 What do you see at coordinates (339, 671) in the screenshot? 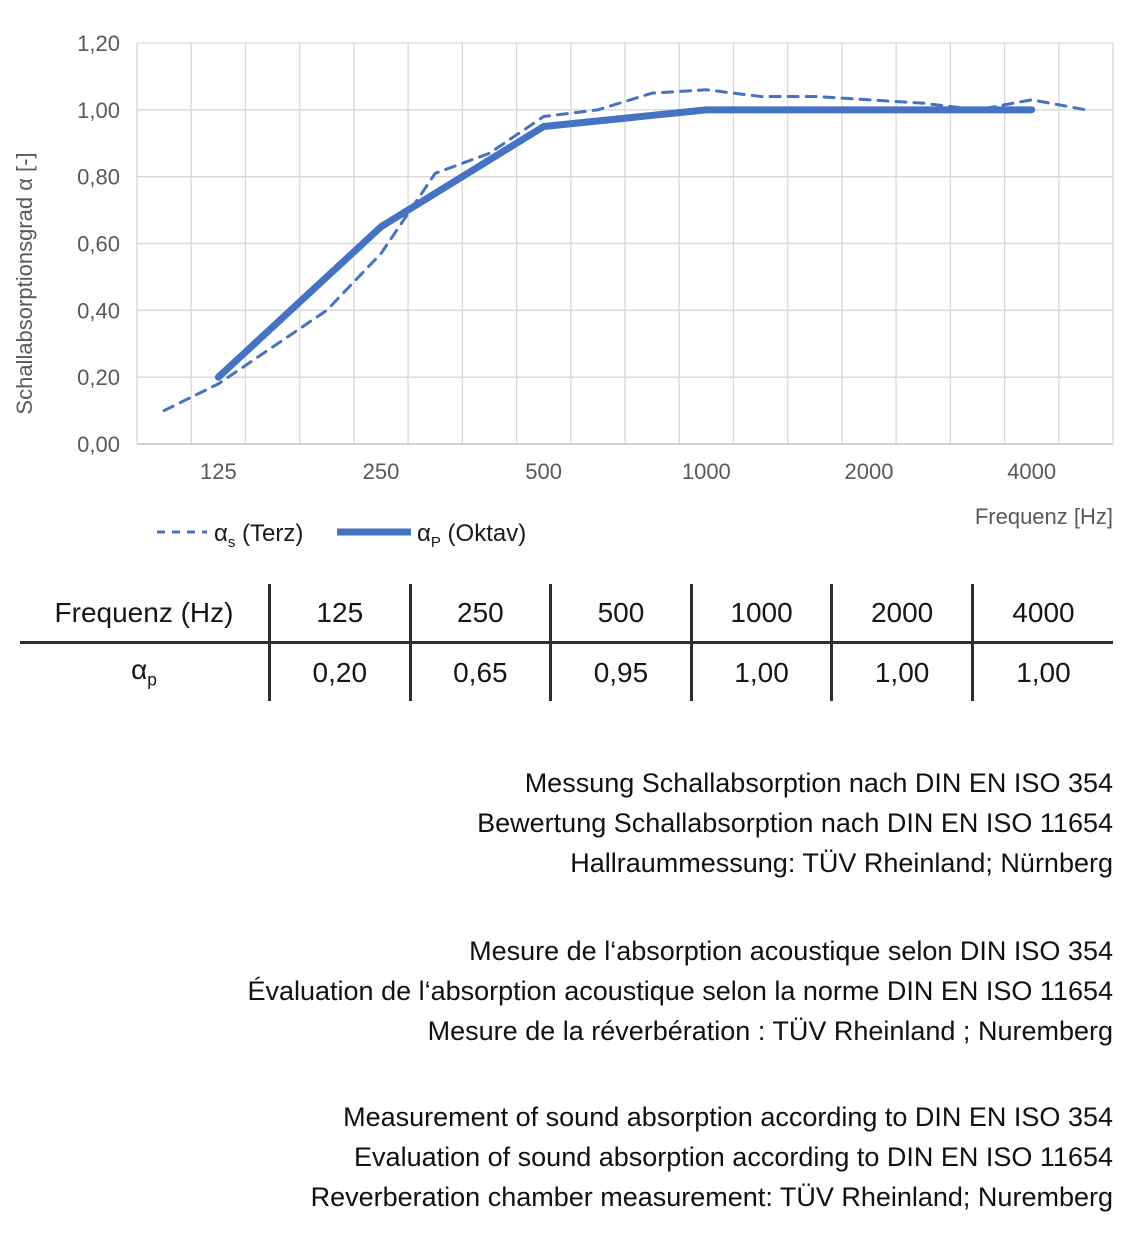
I see `table-value-125: 0,20` at bounding box center [339, 671].